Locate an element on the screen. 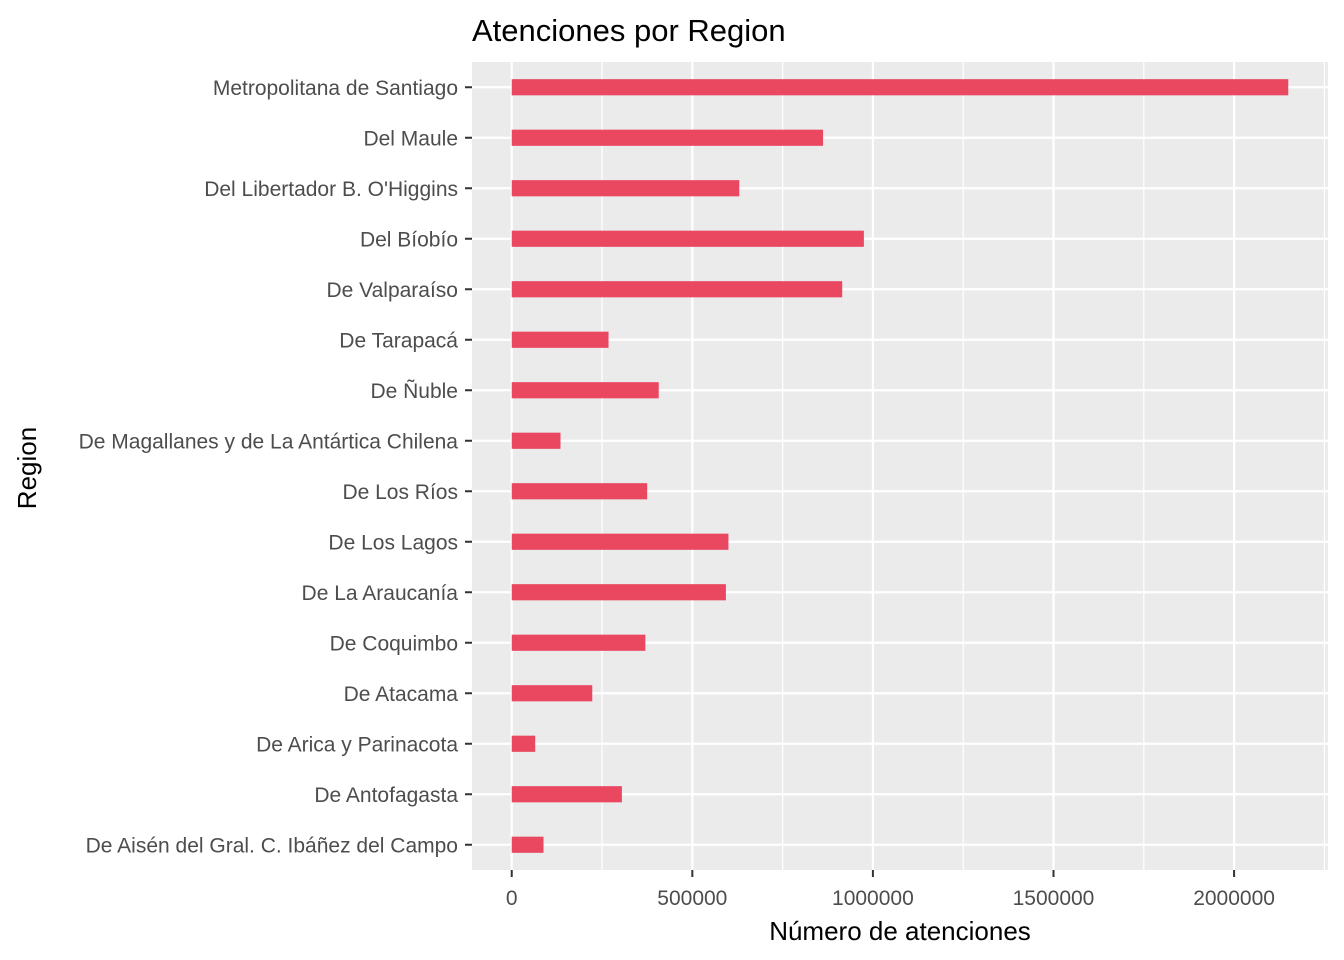 The height and width of the screenshot is (960, 1344). x-axis-title: Número de atenciones is located at coordinates (900, 931).